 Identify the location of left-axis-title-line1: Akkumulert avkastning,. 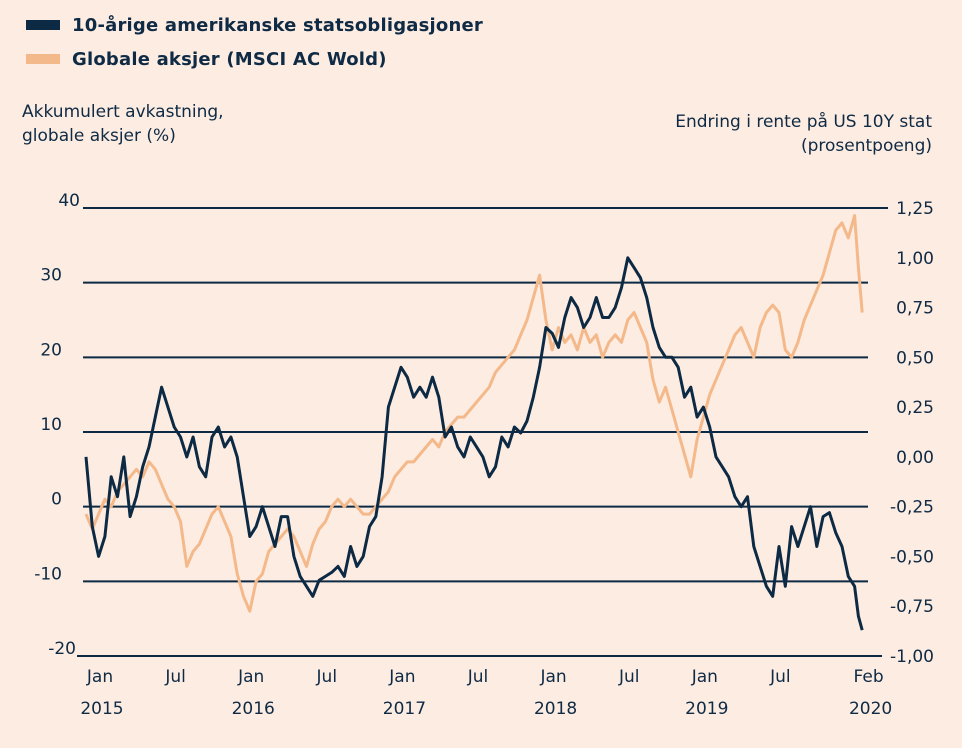
(123, 112).